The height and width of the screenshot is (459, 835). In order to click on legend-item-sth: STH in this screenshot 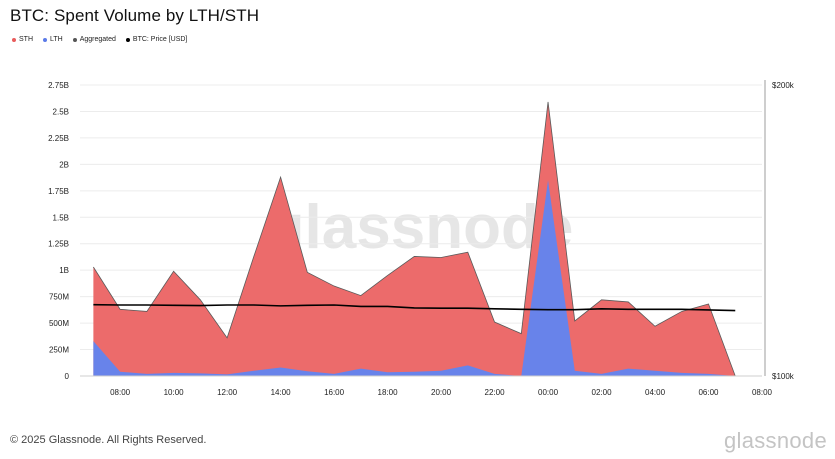, I will do `click(22, 39)`.